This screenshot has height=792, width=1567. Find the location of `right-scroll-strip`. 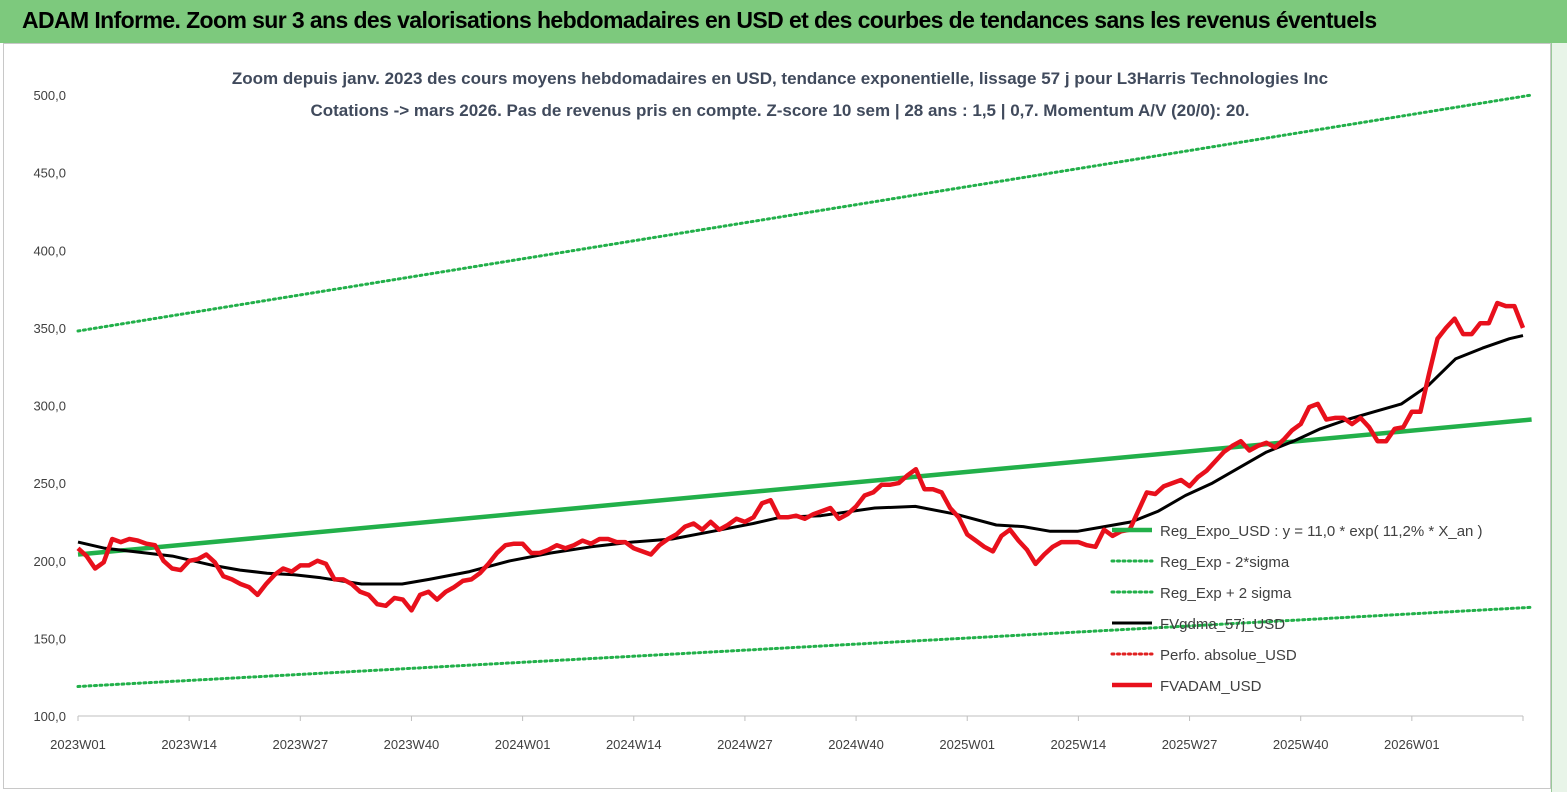

right-scroll-strip is located at coordinates (1559, 417).